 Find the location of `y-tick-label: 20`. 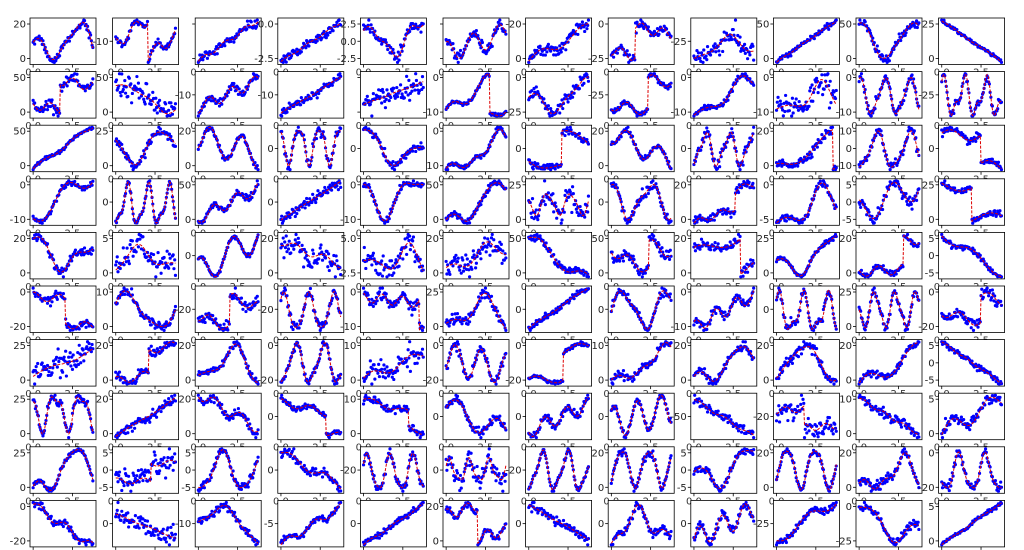

y-tick-label: 20 is located at coordinates (597, 132).